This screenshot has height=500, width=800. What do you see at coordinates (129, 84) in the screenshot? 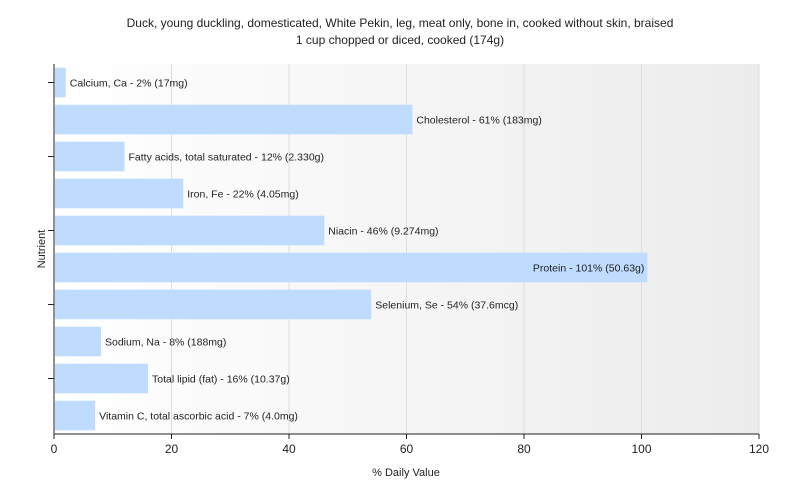
I see `bar-label: Calcium, Ca - 2% (17mg)` at bounding box center [129, 84].